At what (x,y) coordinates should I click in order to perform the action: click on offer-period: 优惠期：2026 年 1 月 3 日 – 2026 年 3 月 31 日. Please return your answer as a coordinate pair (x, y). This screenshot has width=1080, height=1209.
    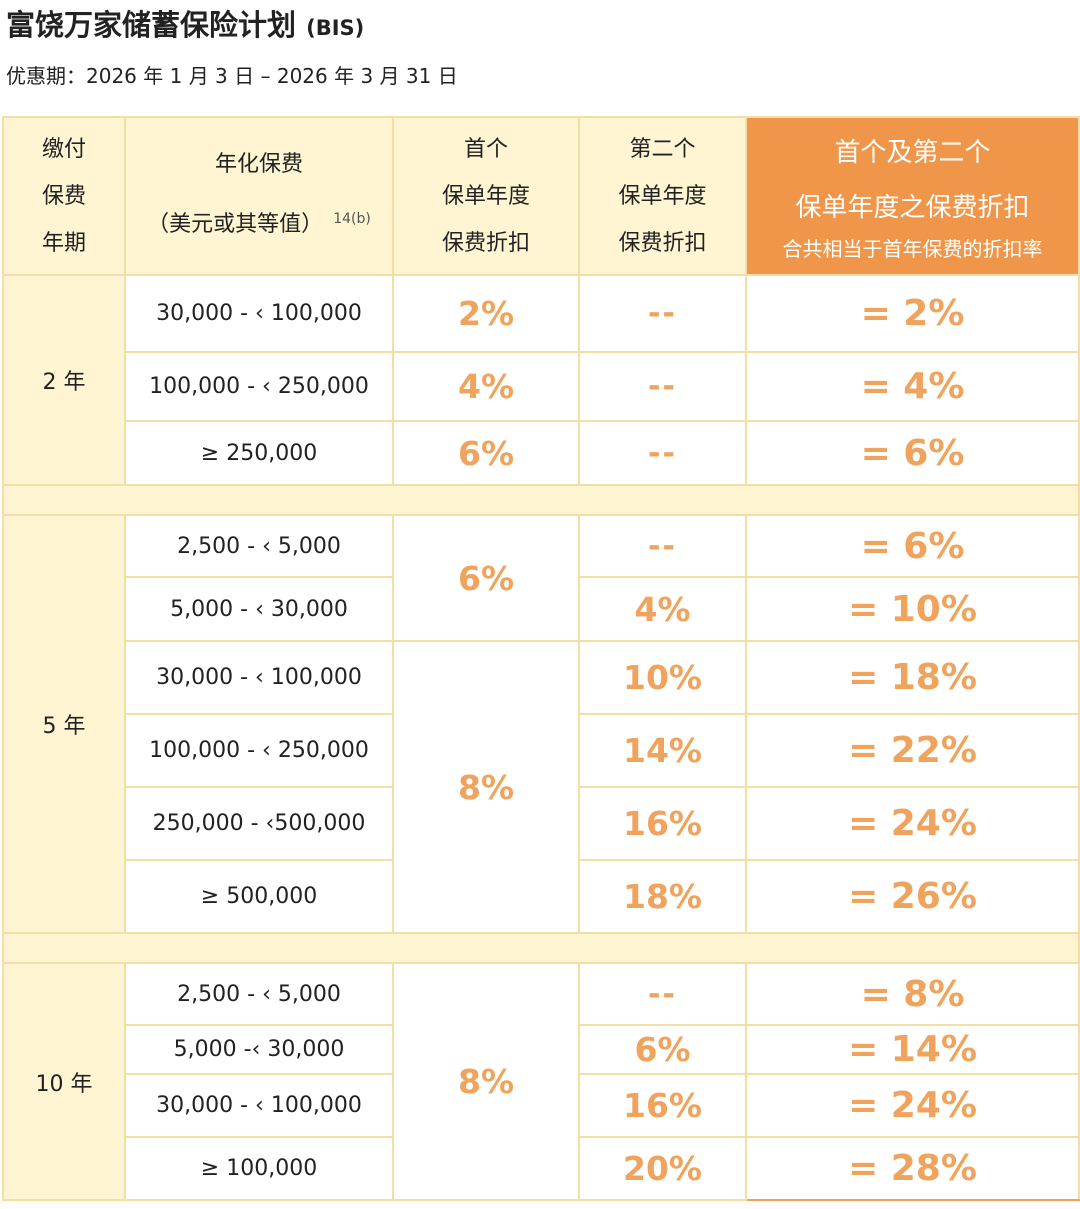
    Looking at the image, I should click on (232, 76).